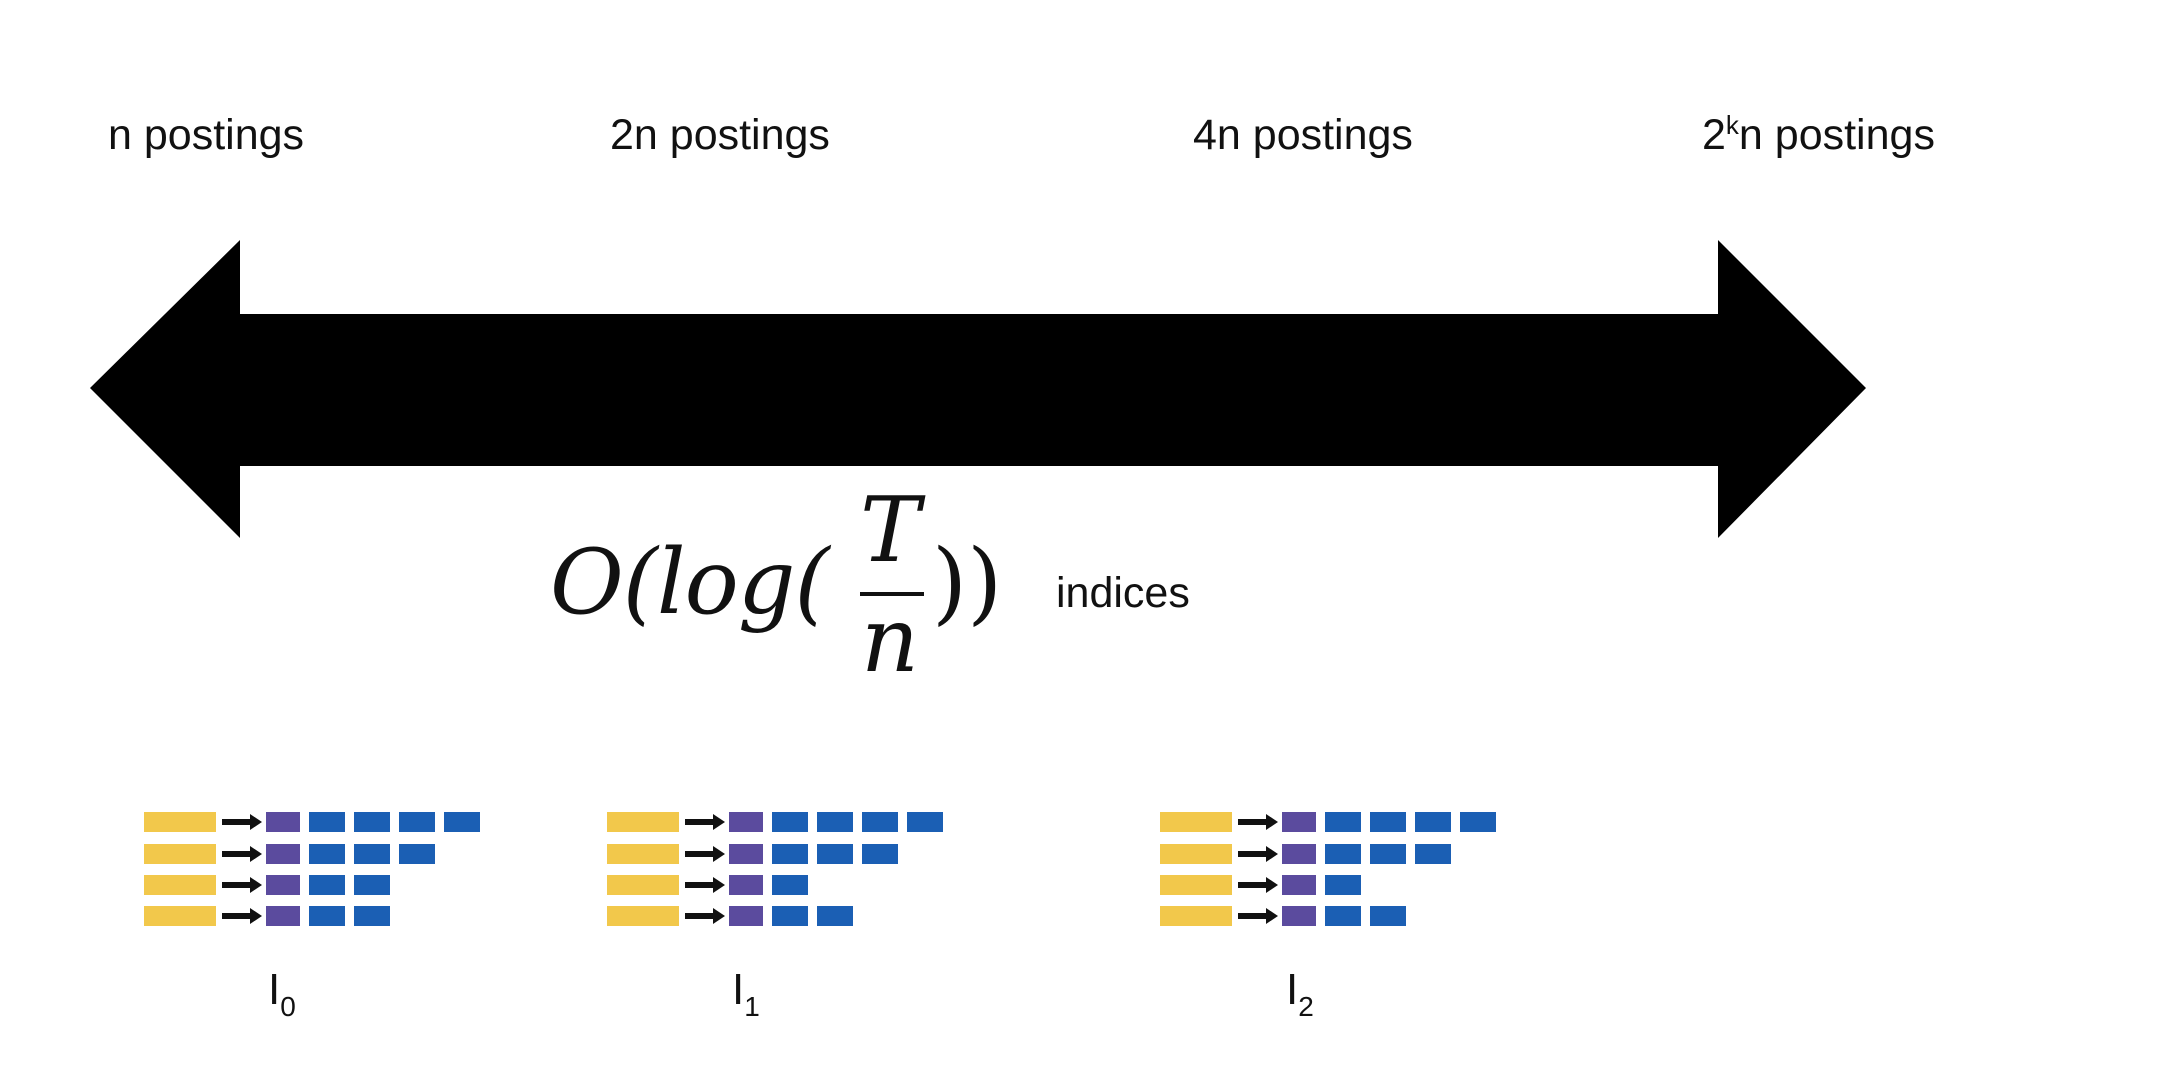  What do you see at coordinates (890, 530) in the screenshot?
I see `formula-numerator: T` at bounding box center [890, 530].